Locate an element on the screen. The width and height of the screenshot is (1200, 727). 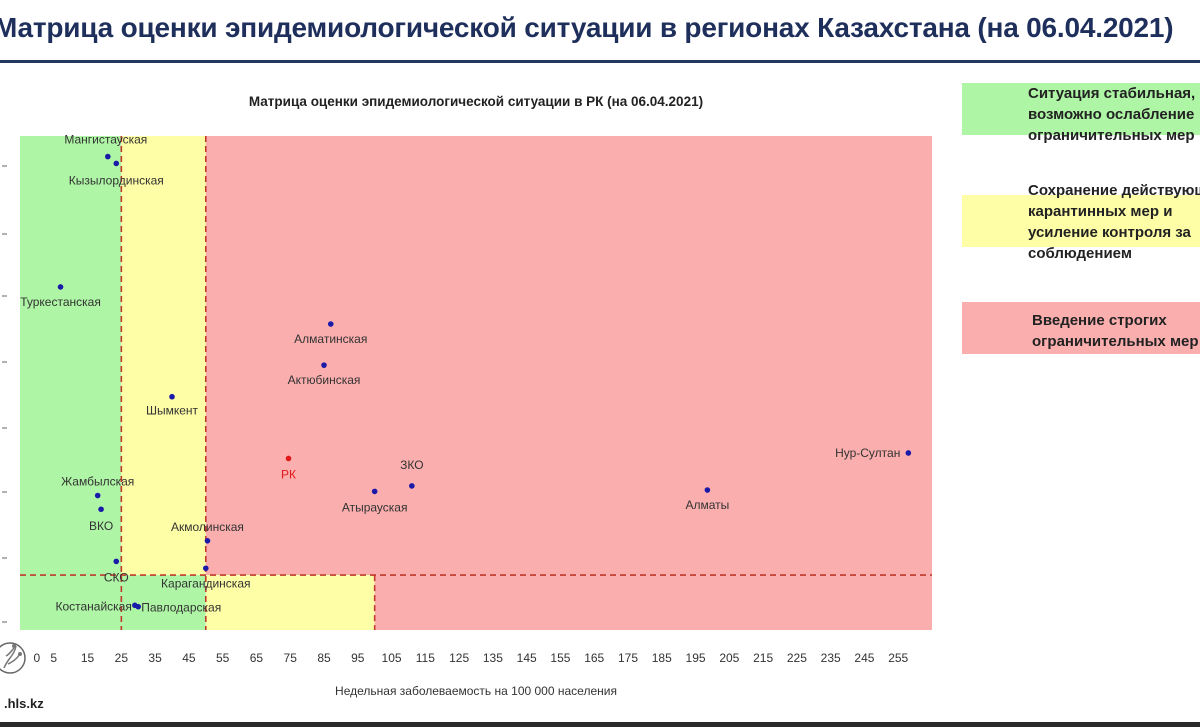
x-tick-label: 135 is located at coordinates (493, 658).